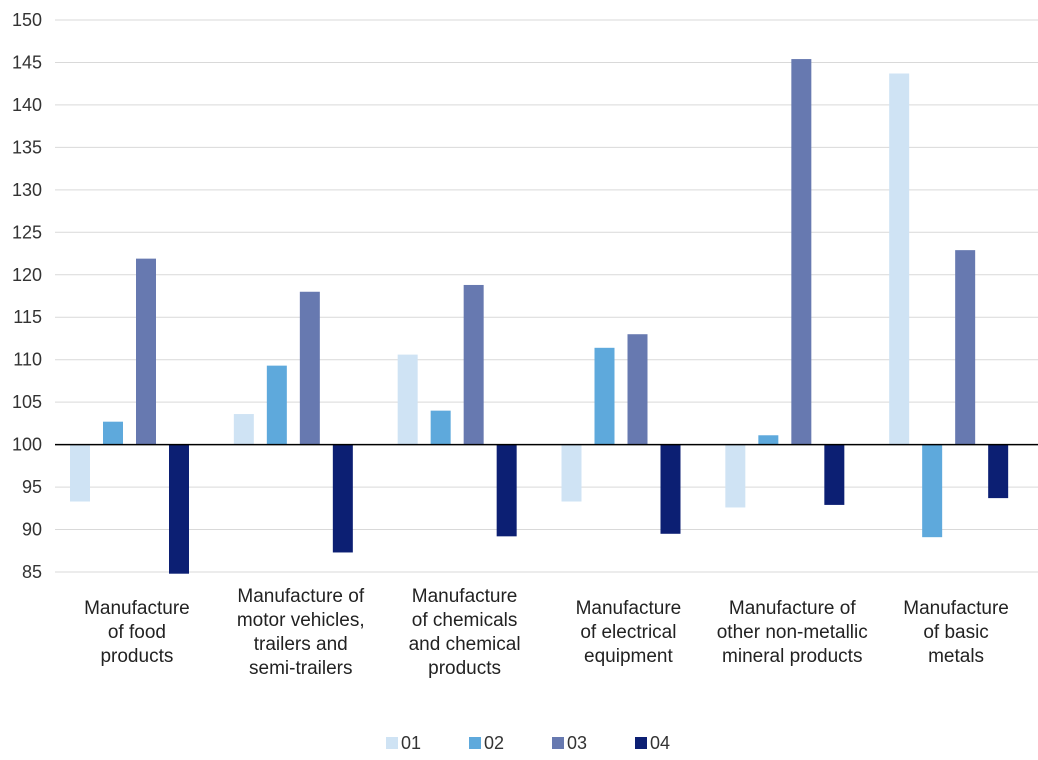 The image size is (1038, 760). What do you see at coordinates (27, 147) in the screenshot?
I see `y-tick-label: 135` at bounding box center [27, 147].